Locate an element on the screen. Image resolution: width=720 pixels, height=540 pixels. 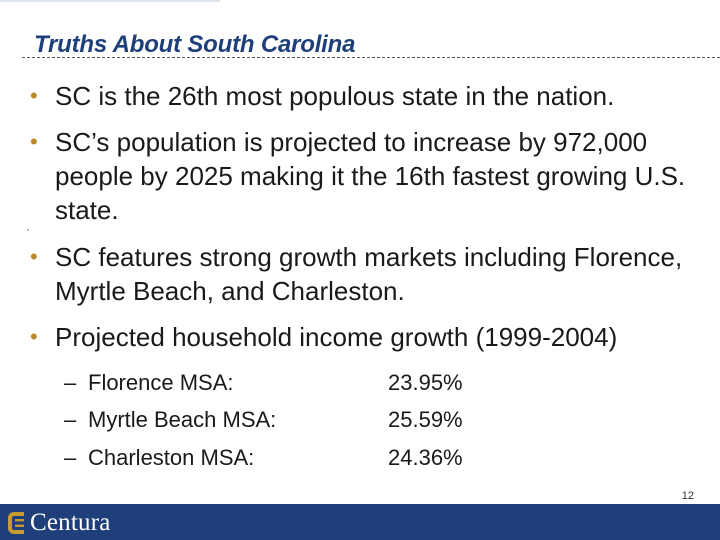
title-divider is located at coordinates (371, 57).